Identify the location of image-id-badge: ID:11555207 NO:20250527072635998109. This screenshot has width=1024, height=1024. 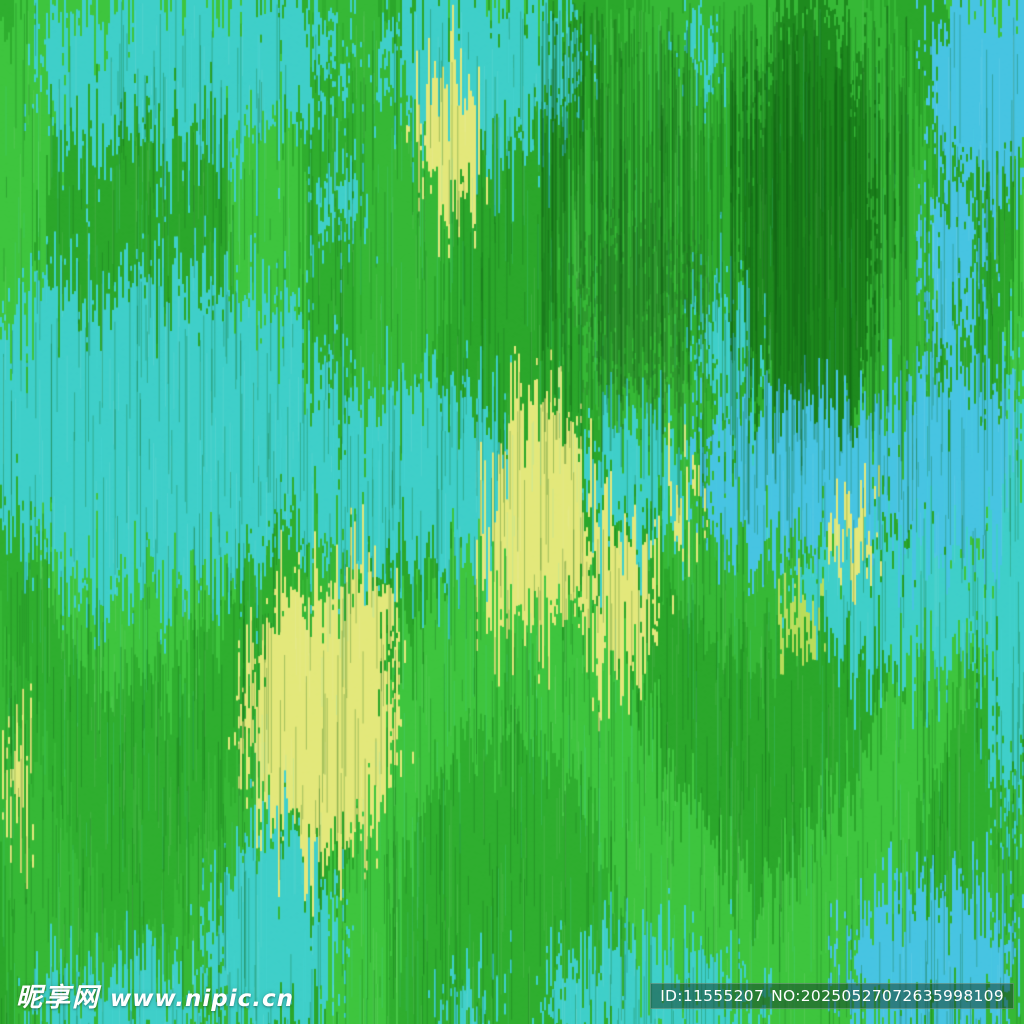
(832, 996).